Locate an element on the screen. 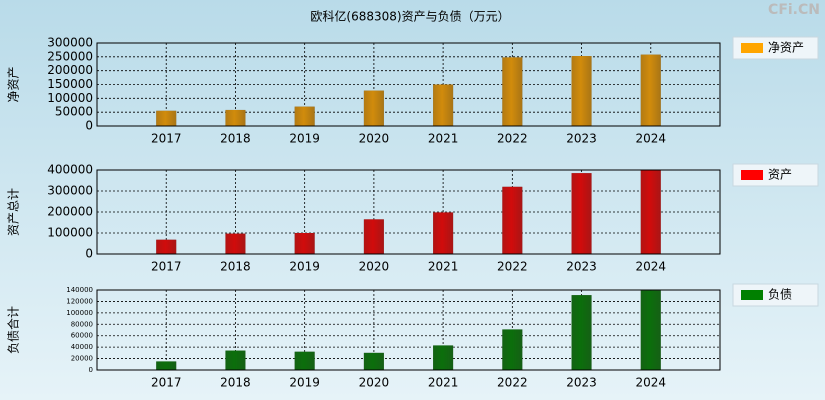 This screenshot has width=825, height=400. legend-label: 负债 is located at coordinates (780, 295).